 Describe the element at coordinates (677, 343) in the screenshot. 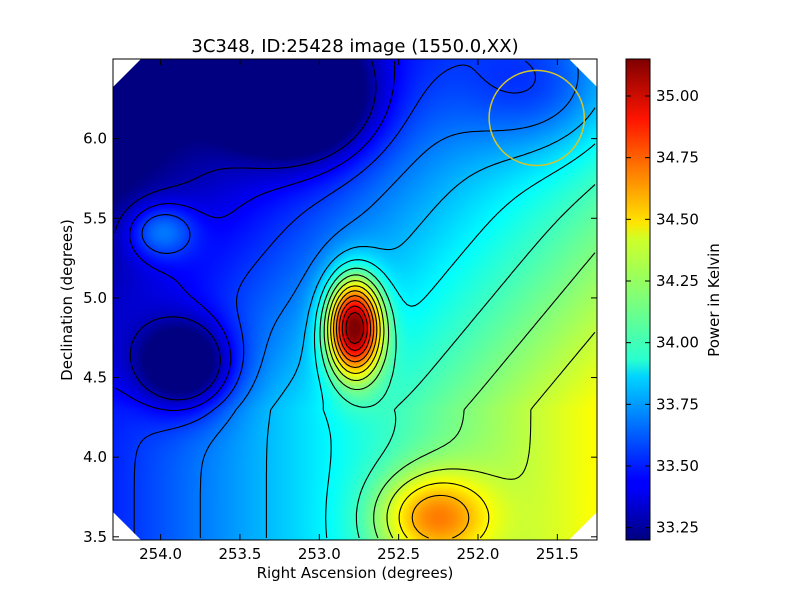

I see `colorbar-tick-label: 34.00` at that location.